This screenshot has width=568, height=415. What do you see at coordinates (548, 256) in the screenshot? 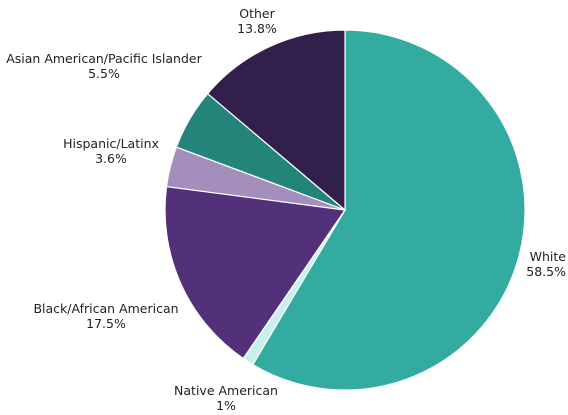
I see `slice-label-white: White` at bounding box center [548, 256].